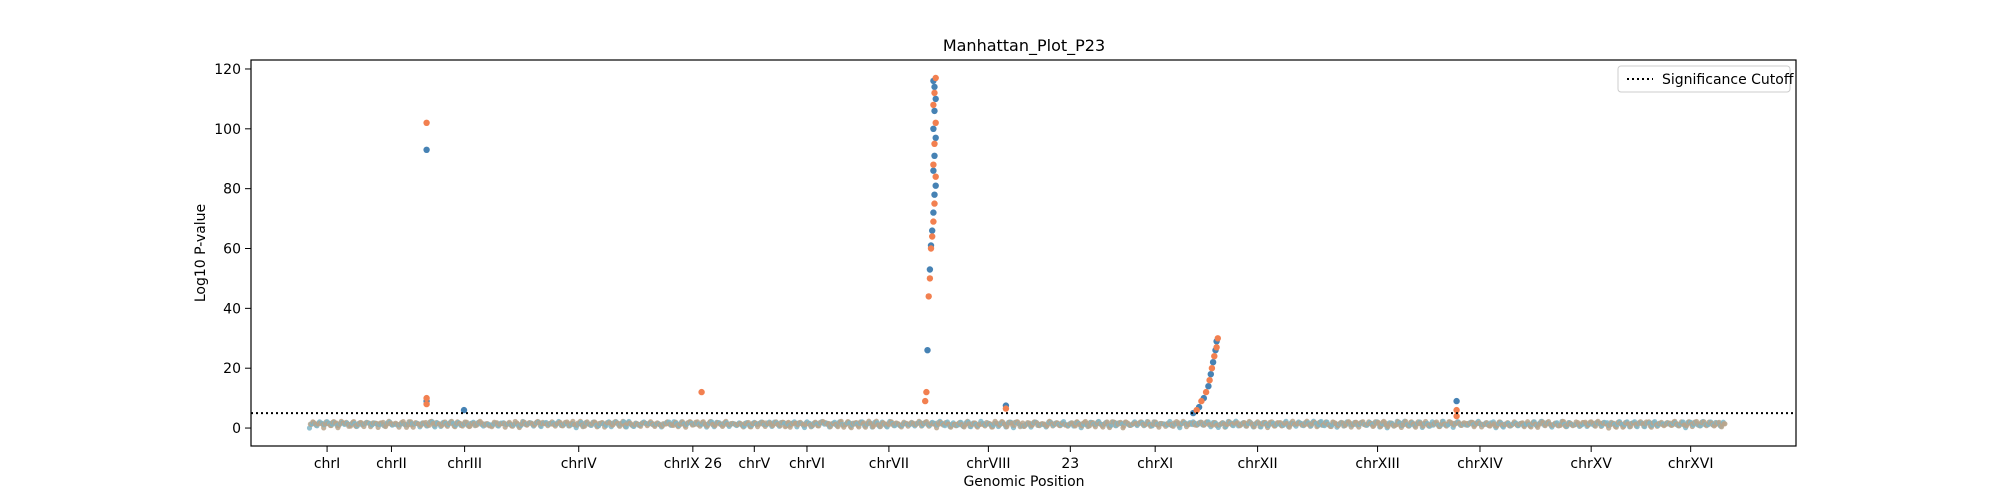 The image size is (2000, 504). What do you see at coordinates (807, 464) in the screenshot?
I see `x-tick-label: chrVI` at bounding box center [807, 464].